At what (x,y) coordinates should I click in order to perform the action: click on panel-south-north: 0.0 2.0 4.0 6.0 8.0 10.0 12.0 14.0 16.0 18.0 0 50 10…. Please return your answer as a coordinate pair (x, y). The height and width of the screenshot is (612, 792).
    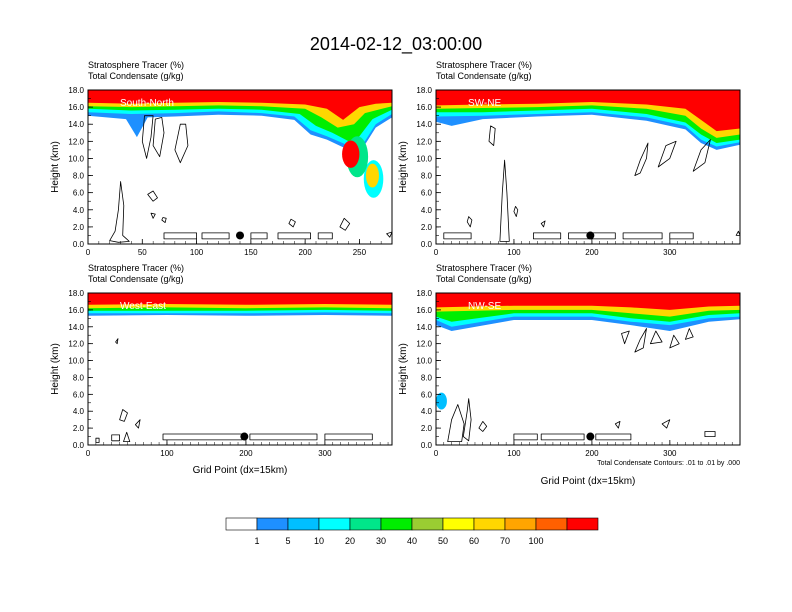
    Looking at the image, I should click on (221, 158).